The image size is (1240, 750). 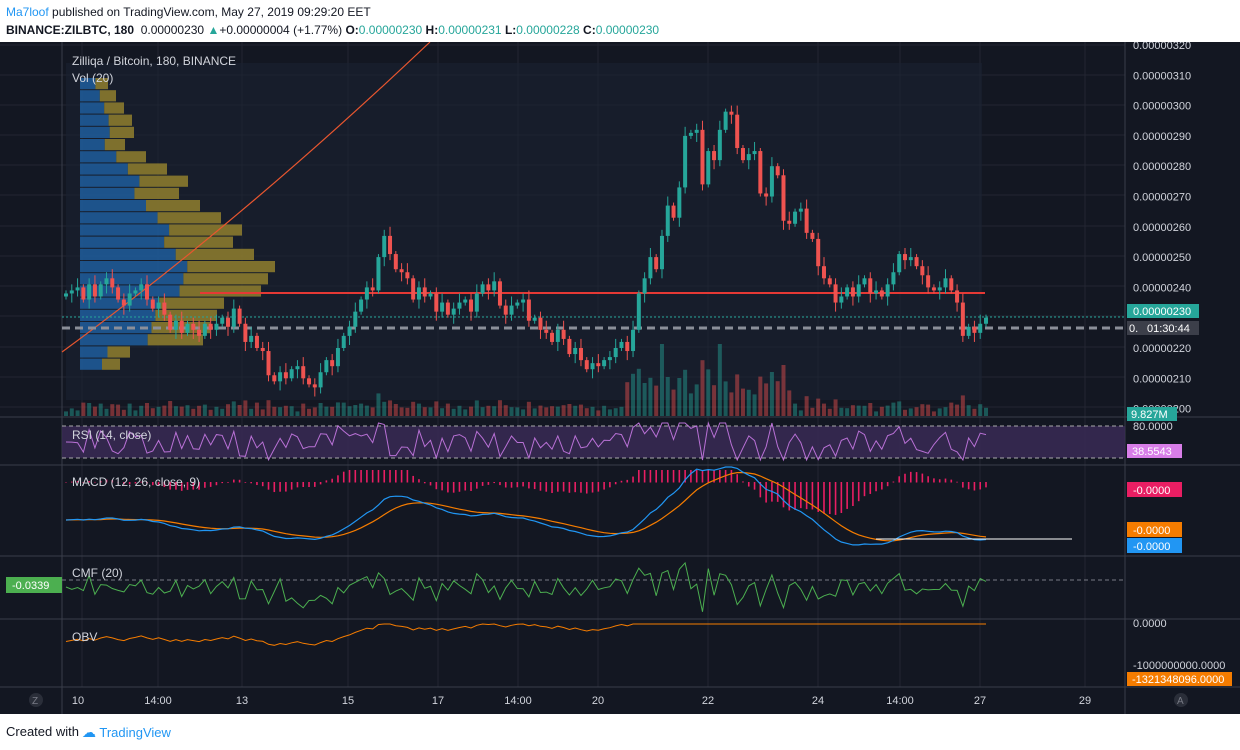 I want to click on timezone-button, so click(x=36, y=700).